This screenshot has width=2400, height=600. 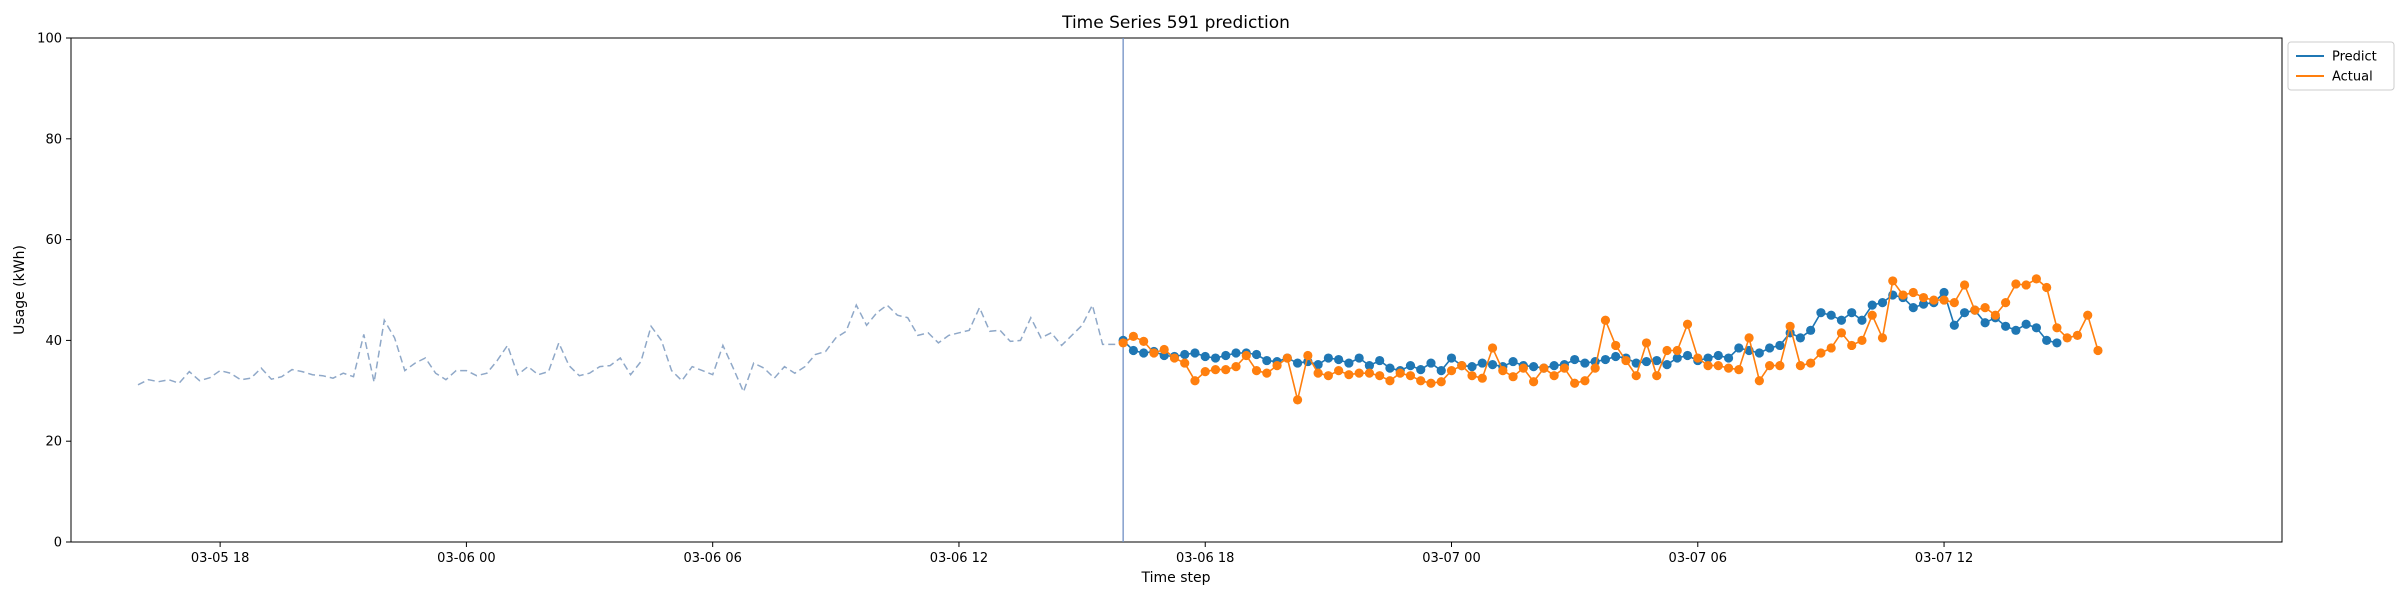 I want to click on y-tick-label: 0, so click(x=58, y=543).